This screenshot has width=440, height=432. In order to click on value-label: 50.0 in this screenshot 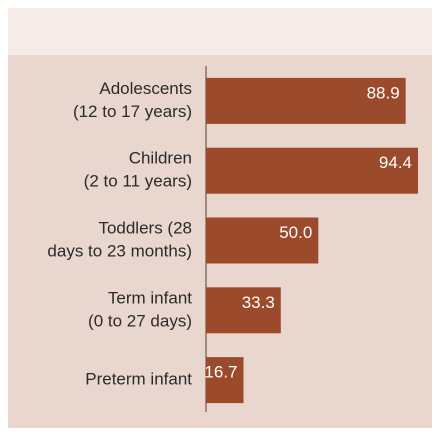, I will do `click(295, 232)`.